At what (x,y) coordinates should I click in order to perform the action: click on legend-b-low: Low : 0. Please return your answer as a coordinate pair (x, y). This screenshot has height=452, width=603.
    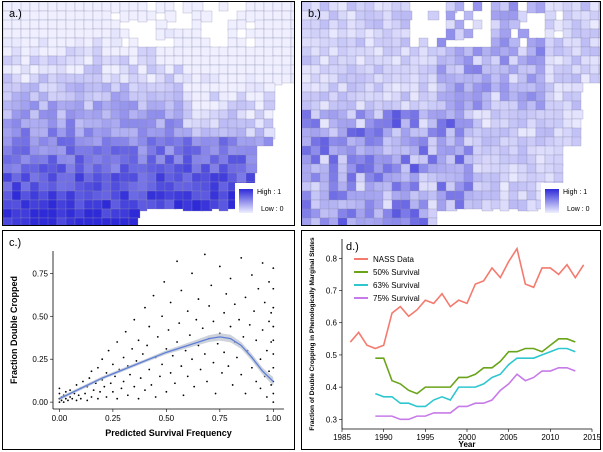
    Looking at the image, I should click on (578, 209).